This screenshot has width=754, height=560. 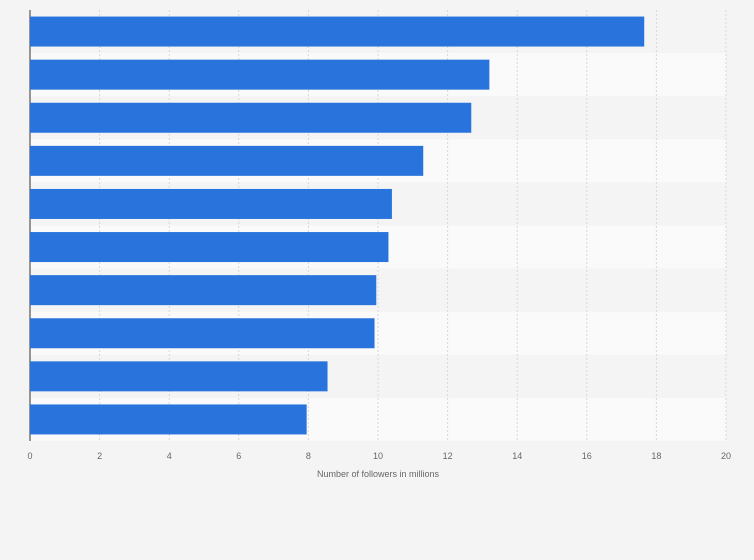 I want to click on x-tick-label: 0, so click(x=29, y=456).